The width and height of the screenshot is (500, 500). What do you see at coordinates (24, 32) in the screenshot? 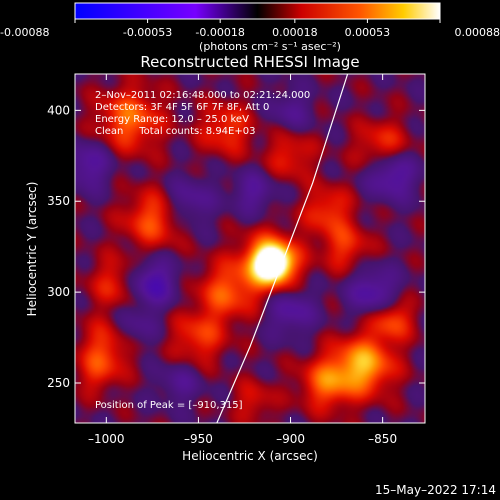
I see `colorbar-tick-label: -0.00088` at bounding box center [24, 32].